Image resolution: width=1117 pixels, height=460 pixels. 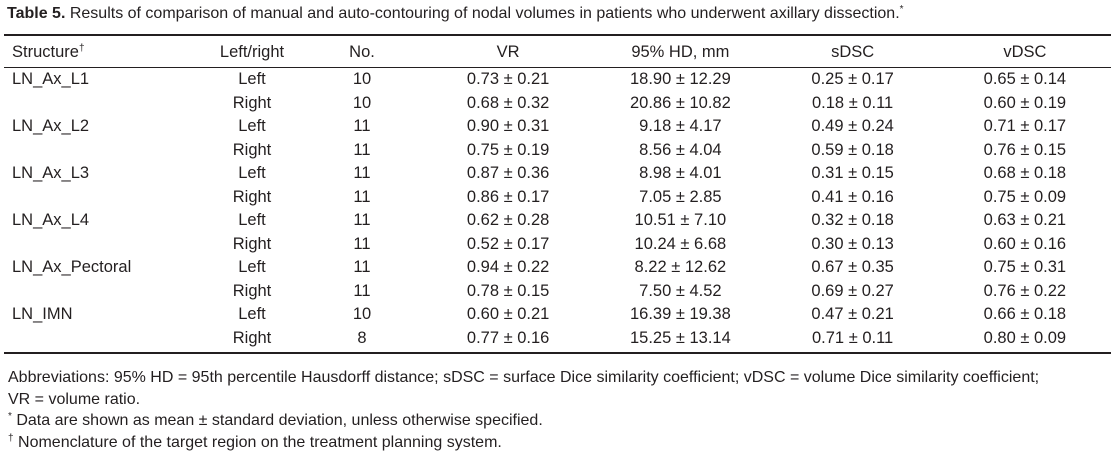 I want to click on cell-sdsc: 0.31 ± 0.15, so click(x=852, y=173).